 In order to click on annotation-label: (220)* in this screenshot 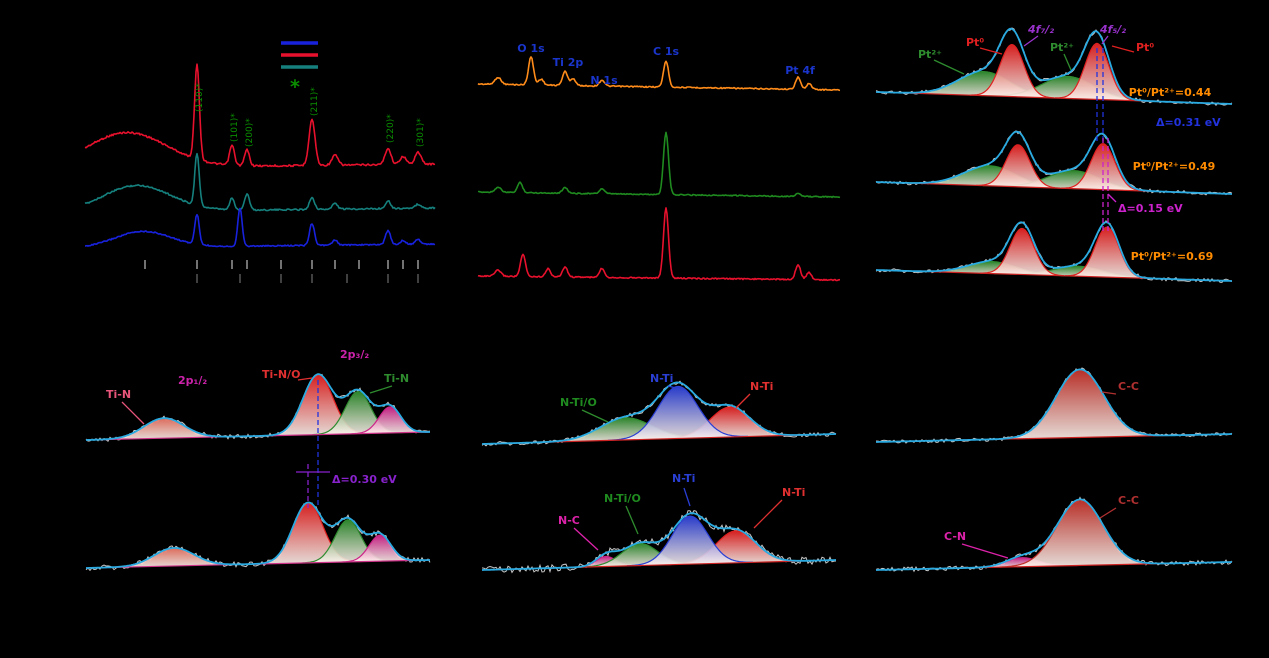, I will do `click(391, 128)`.